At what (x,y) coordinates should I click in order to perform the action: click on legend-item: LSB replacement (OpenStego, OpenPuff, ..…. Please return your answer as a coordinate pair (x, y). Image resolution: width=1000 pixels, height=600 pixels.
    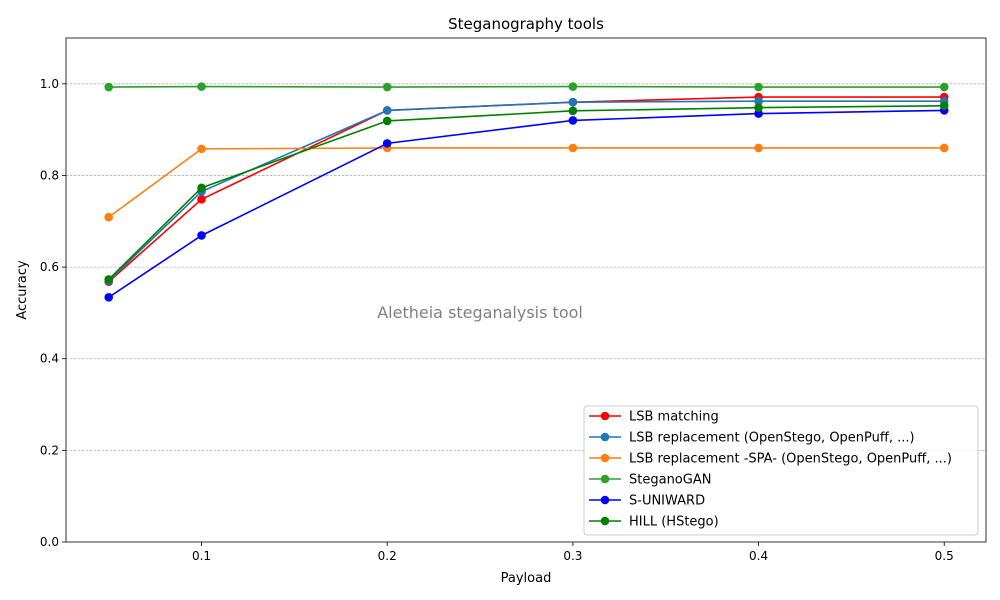
    Looking at the image, I should click on (752, 438).